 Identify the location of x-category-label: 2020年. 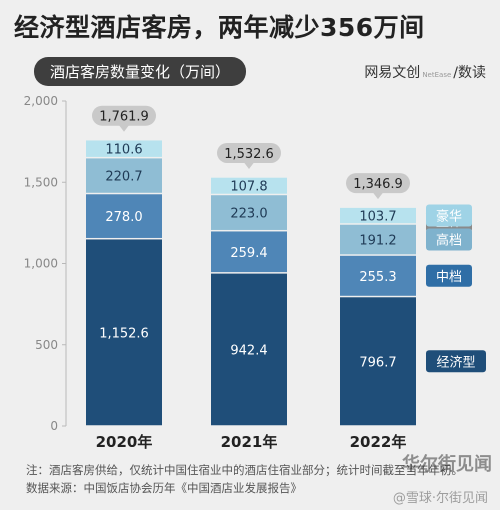
(124, 442).